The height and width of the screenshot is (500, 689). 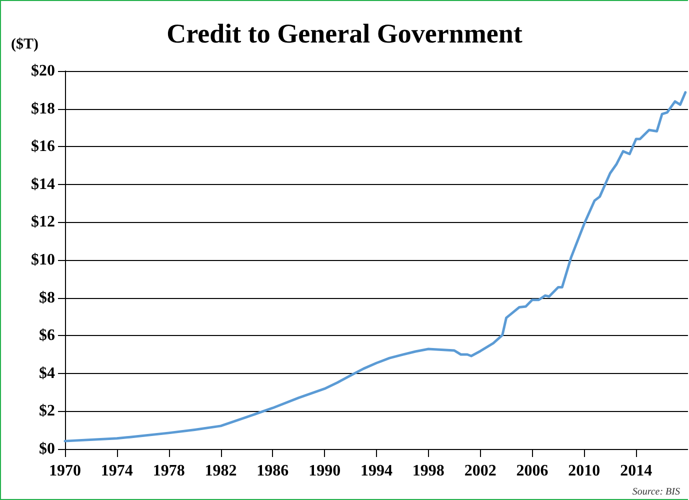 What do you see at coordinates (344, 33) in the screenshot?
I see `chart-title: Credit to General Government` at bounding box center [344, 33].